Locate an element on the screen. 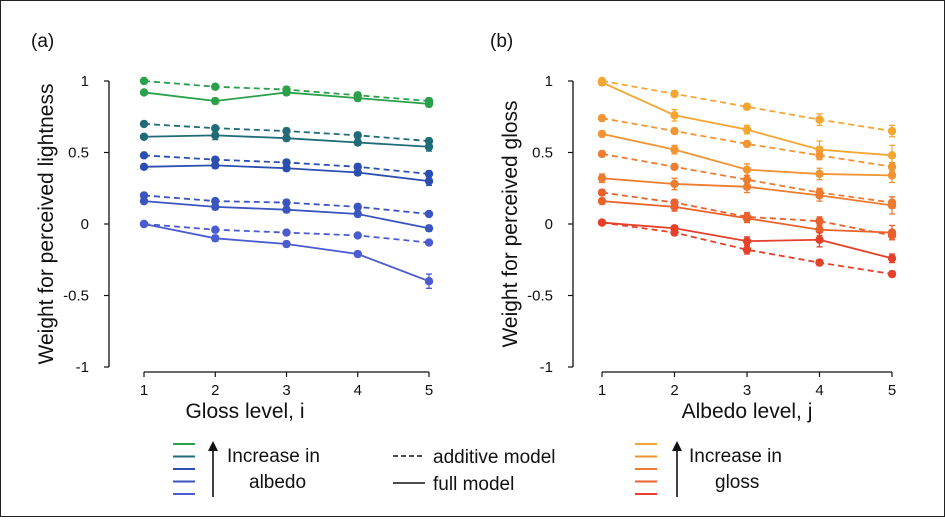 The image size is (945, 521). legend-gloss-arrow is located at coordinates (677, 469).